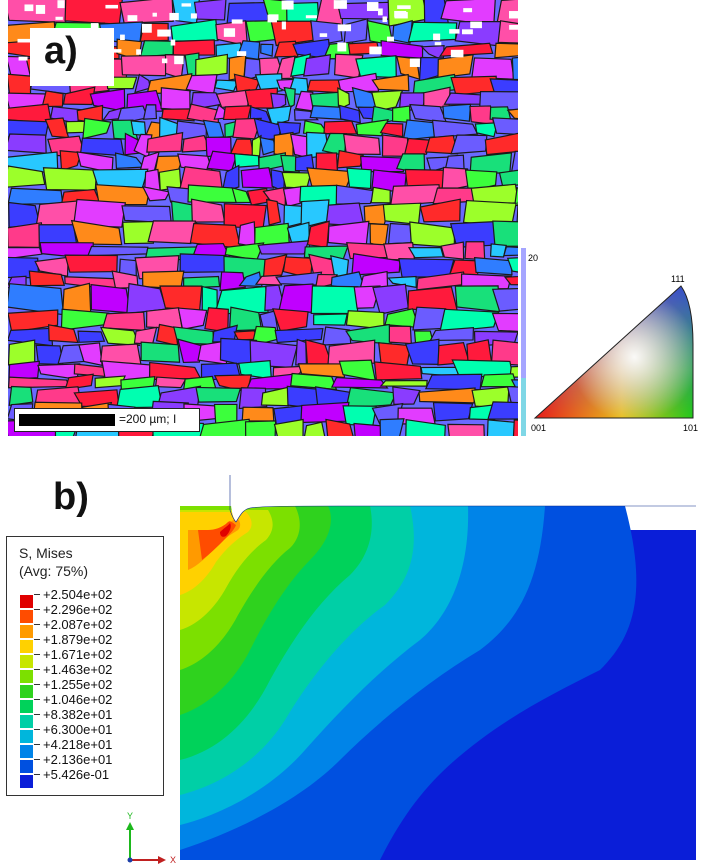 The height and width of the screenshot is (865, 706). Describe the element at coordinates (78, 744) in the screenshot. I see `legend-value: +4.218e+01` at that location.